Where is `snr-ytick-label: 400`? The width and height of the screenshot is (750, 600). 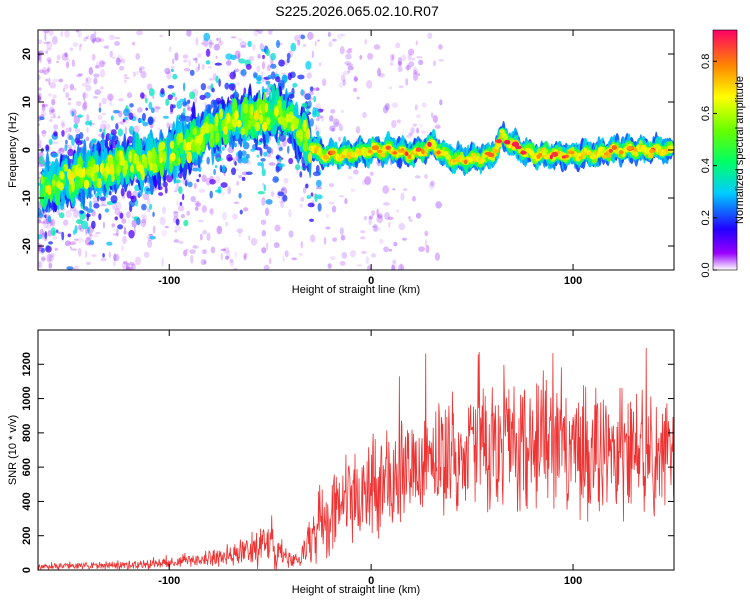 snr-ytick-label: 400 is located at coordinates (27, 501).